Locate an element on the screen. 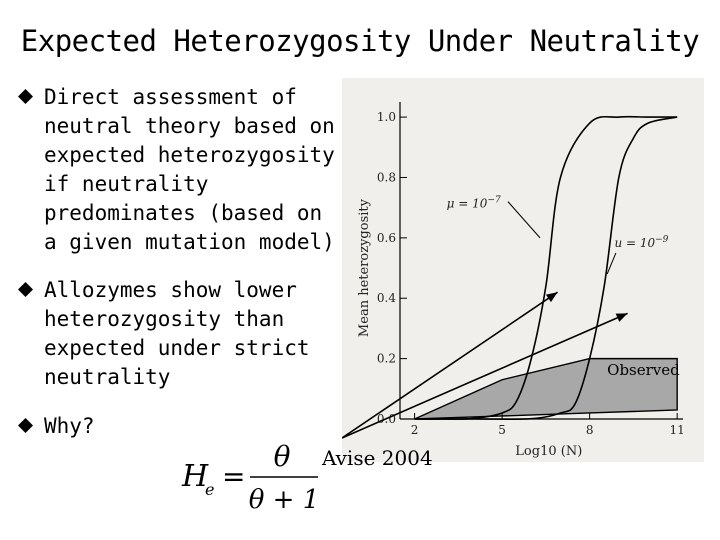 The image size is (720, 540). formula-denominator: θ + 1 is located at coordinates (284, 500).